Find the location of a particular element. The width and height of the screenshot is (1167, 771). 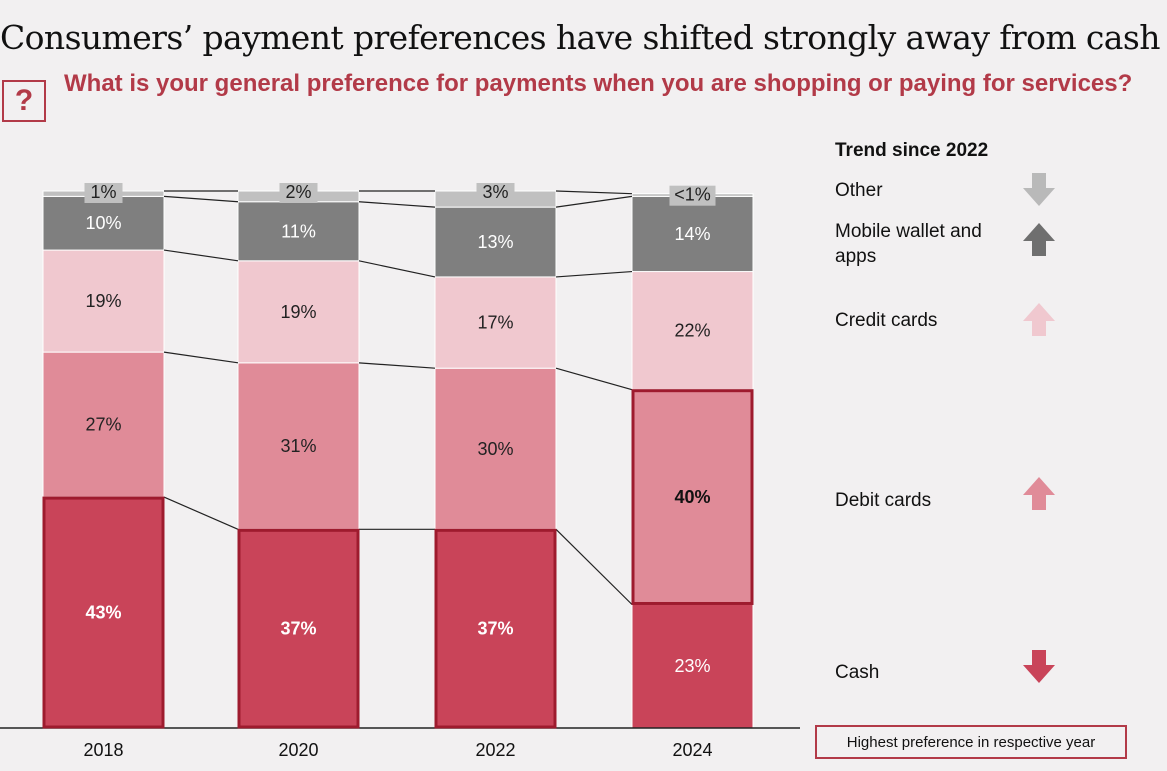

value-label: 22% is located at coordinates (692, 331).